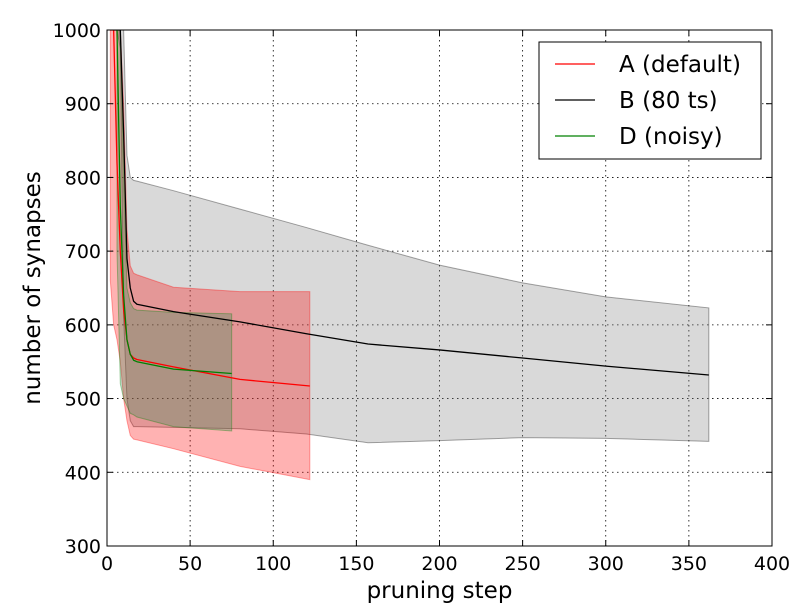 The width and height of the screenshot is (812, 612). Describe the element at coordinates (440, 591) in the screenshot. I see `x-axis-label: pruning step` at that location.